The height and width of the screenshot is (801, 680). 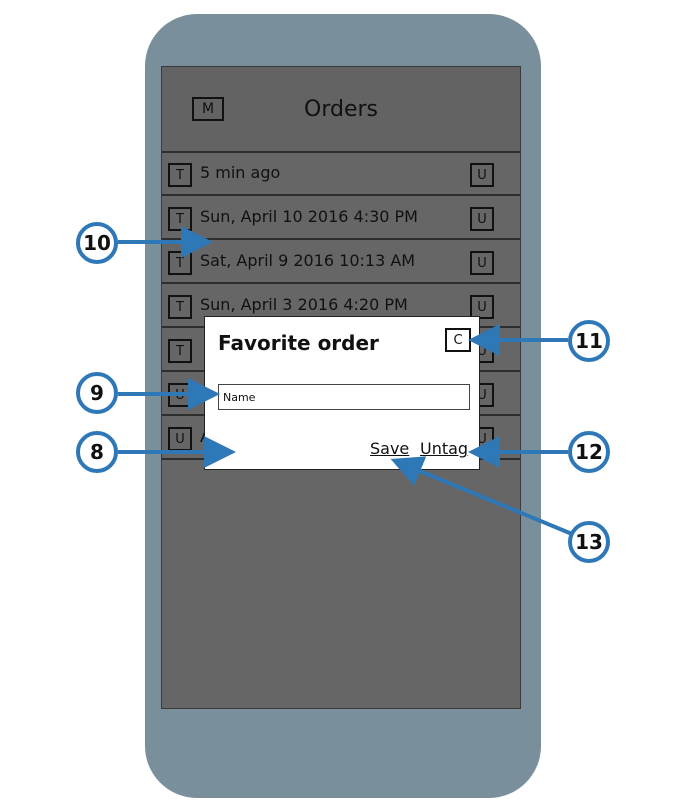 I want to click on app-header: M Orders, so click(x=341, y=110).